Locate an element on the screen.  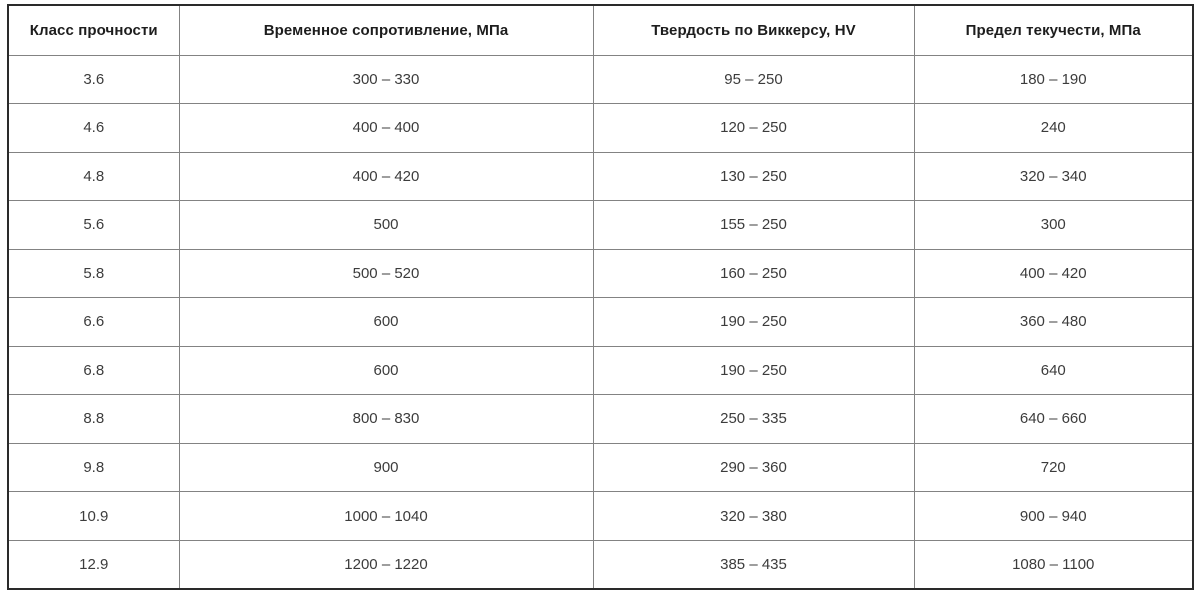
table-cell: 160 – 250 is located at coordinates (753, 273).